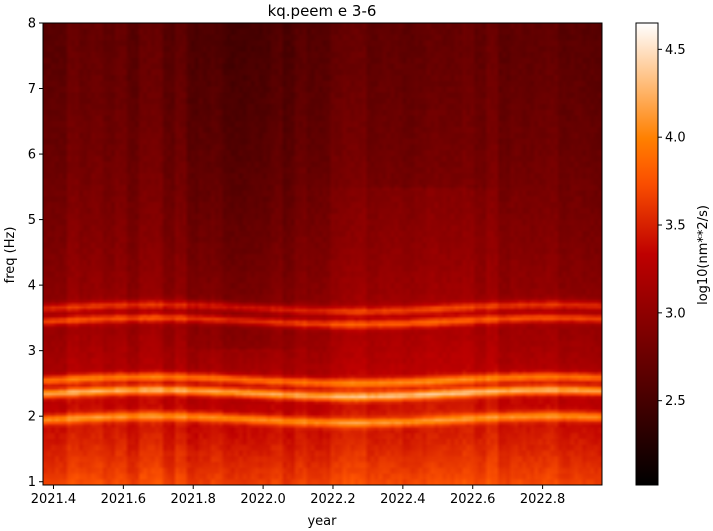 The height and width of the screenshot is (531, 713). What do you see at coordinates (675, 226) in the screenshot?
I see `colorbar-tick-label: 3.5` at bounding box center [675, 226].